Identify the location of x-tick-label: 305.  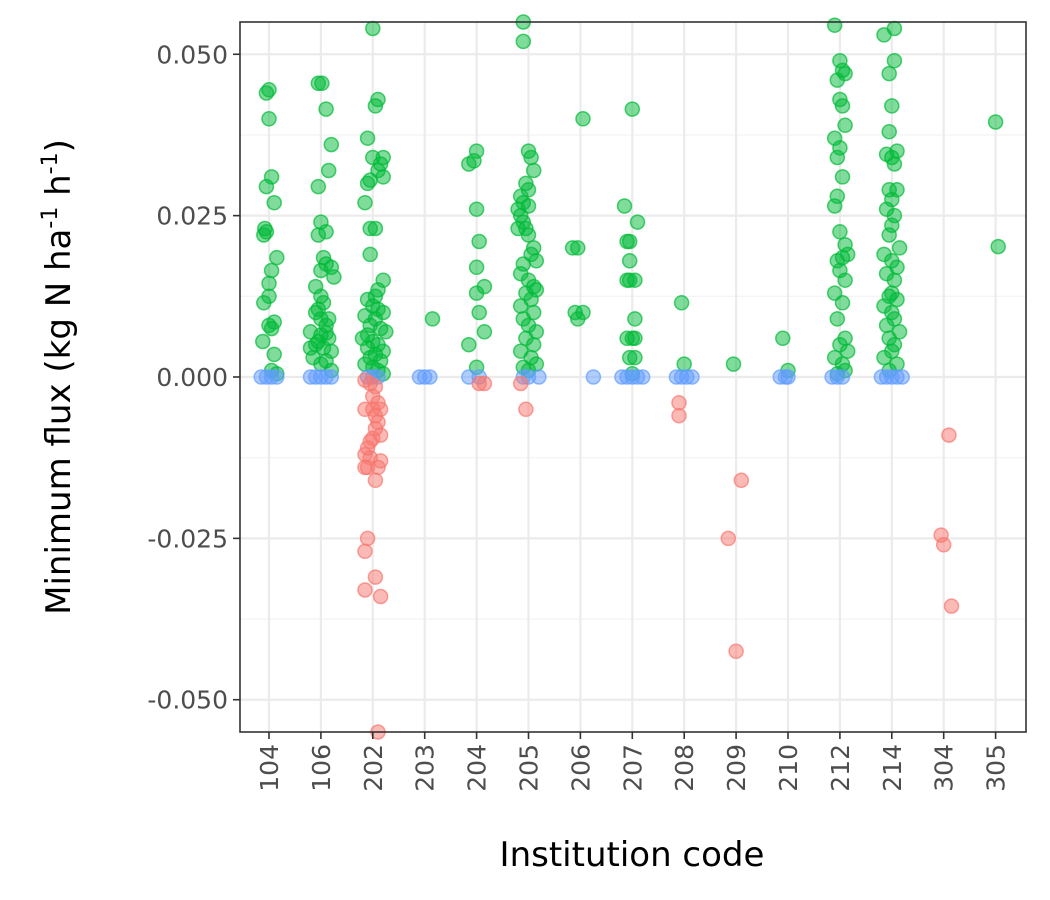
(996, 768).